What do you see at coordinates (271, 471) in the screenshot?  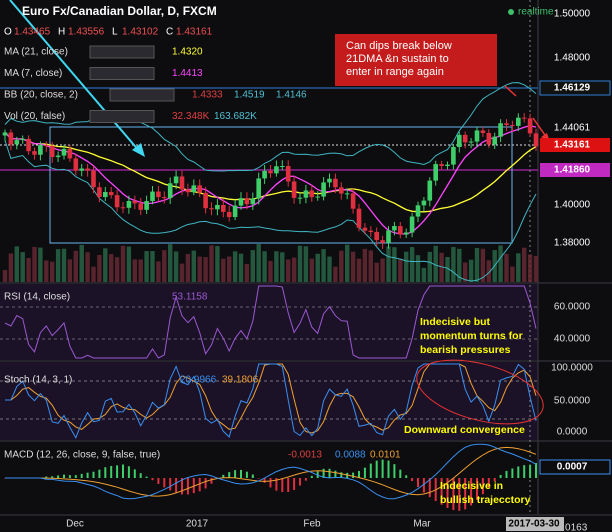 I see `macd-signal` at bounding box center [271, 471].